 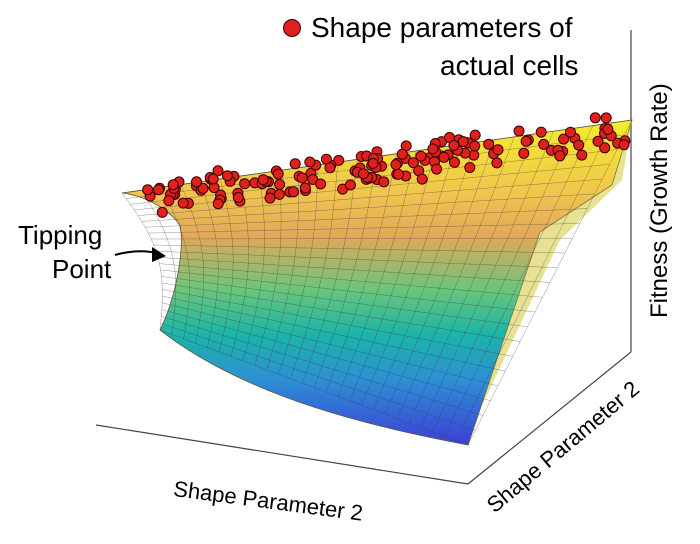 I want to click on legend-label-line2: actual cells, so click(x=509, y=65).